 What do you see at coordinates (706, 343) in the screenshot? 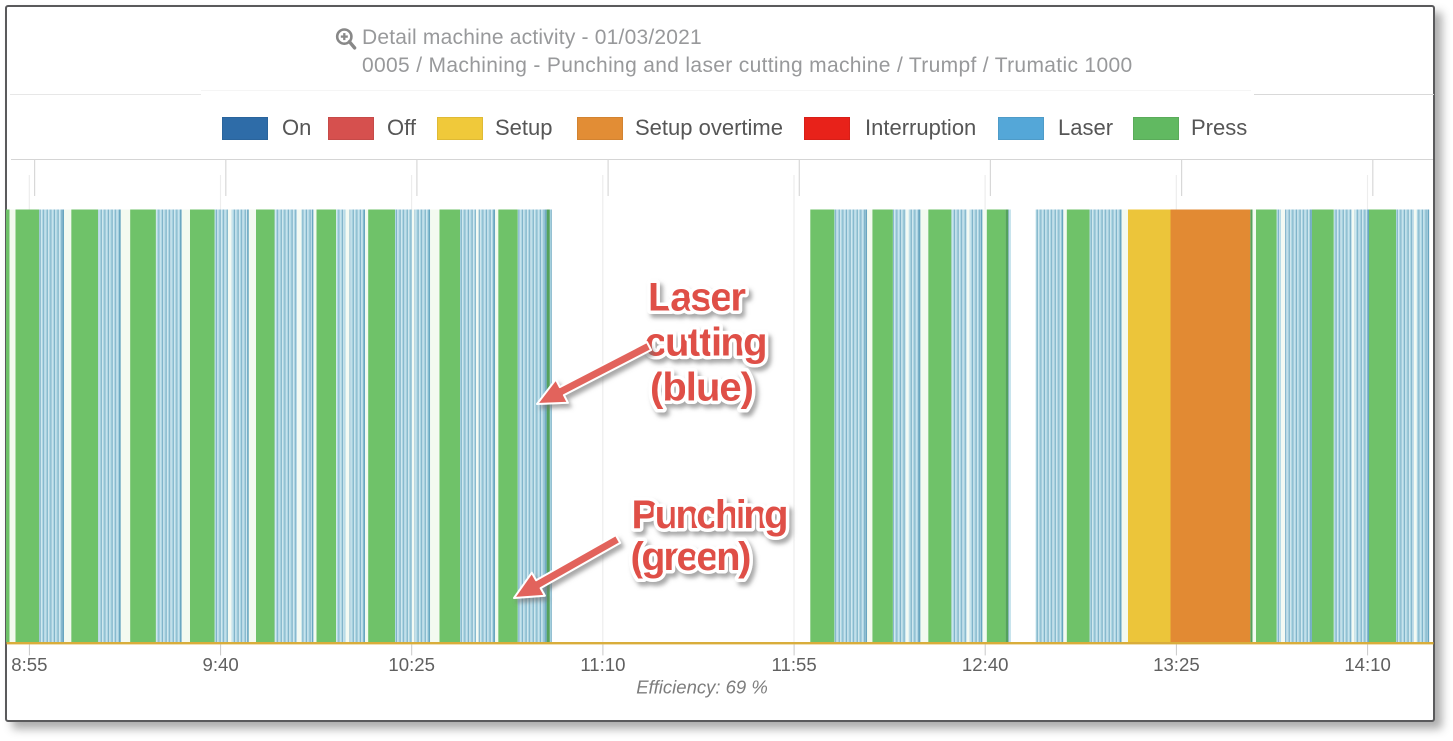
I see `svg-text: cutting` at bounding box center [706, 343].